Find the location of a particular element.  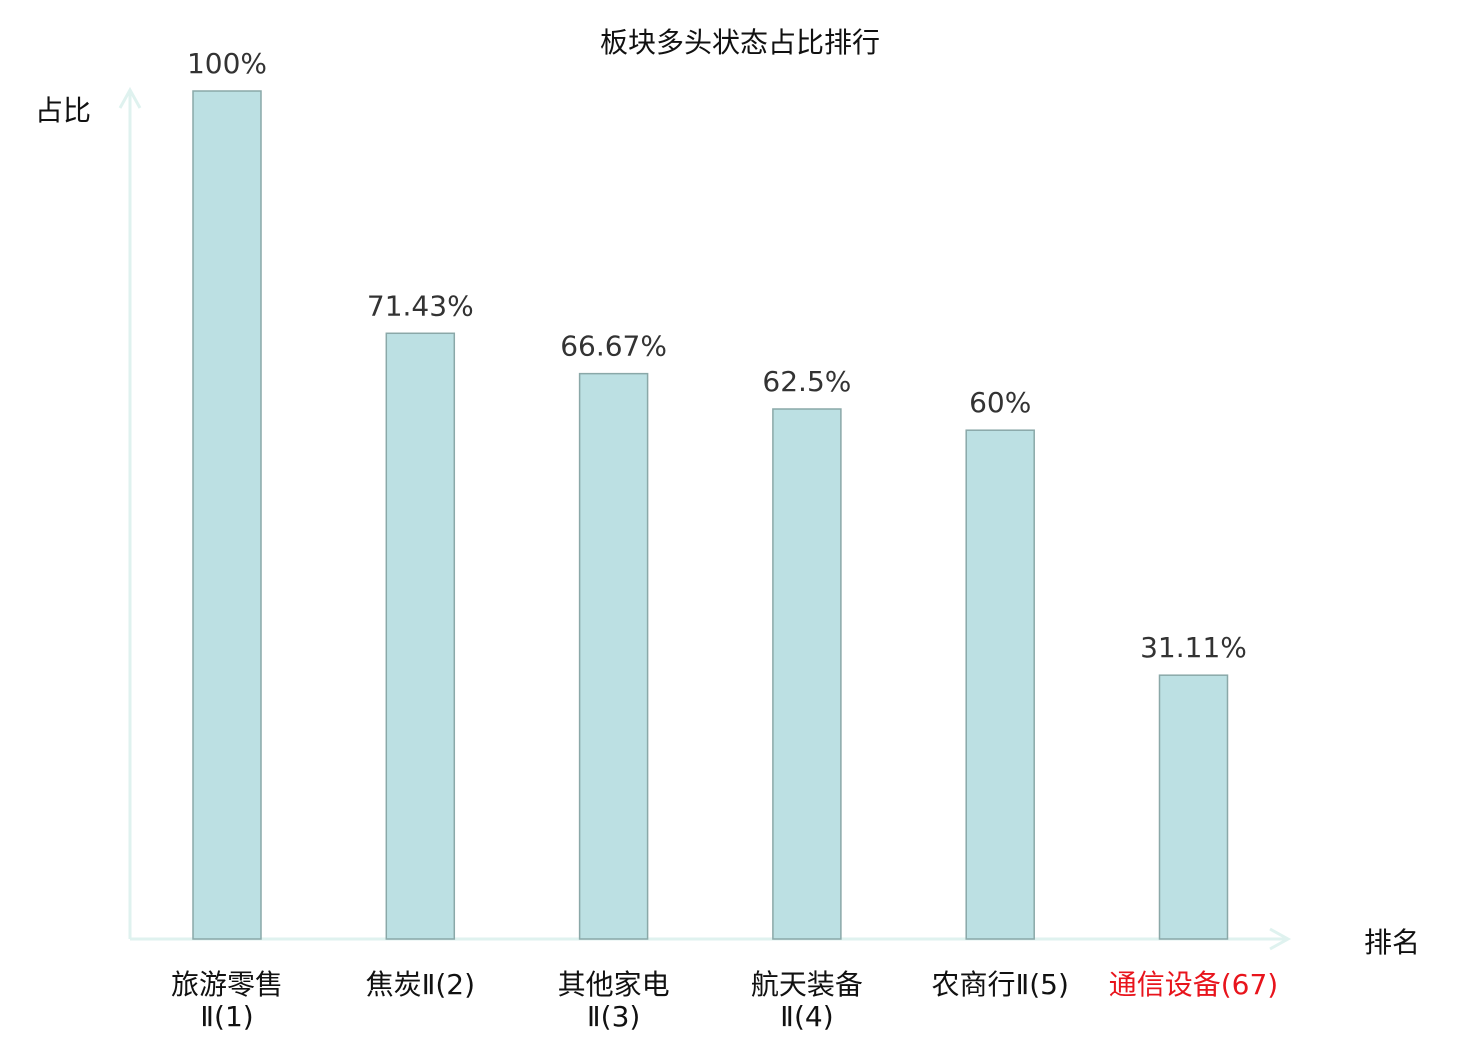

x-tick-label: Ⅱ(4) is located at coordinates (806, 1016).